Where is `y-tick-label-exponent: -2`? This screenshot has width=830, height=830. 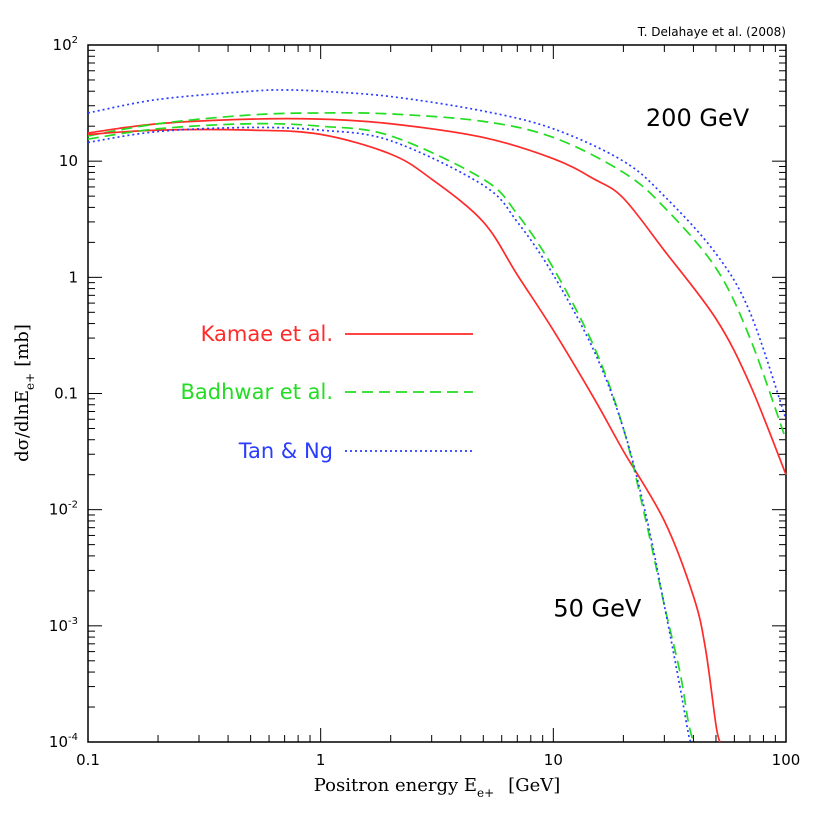 y-tick-label-exponent: -2 is located at coordinates (73, 505).